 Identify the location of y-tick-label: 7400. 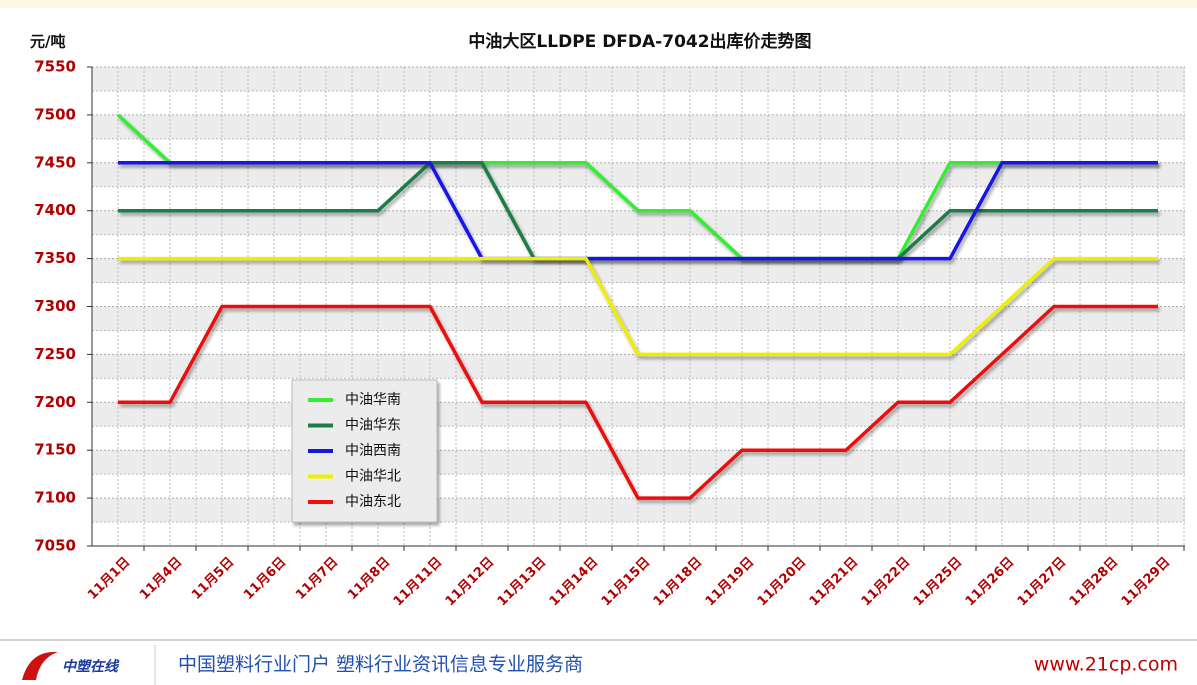
(55, 210).